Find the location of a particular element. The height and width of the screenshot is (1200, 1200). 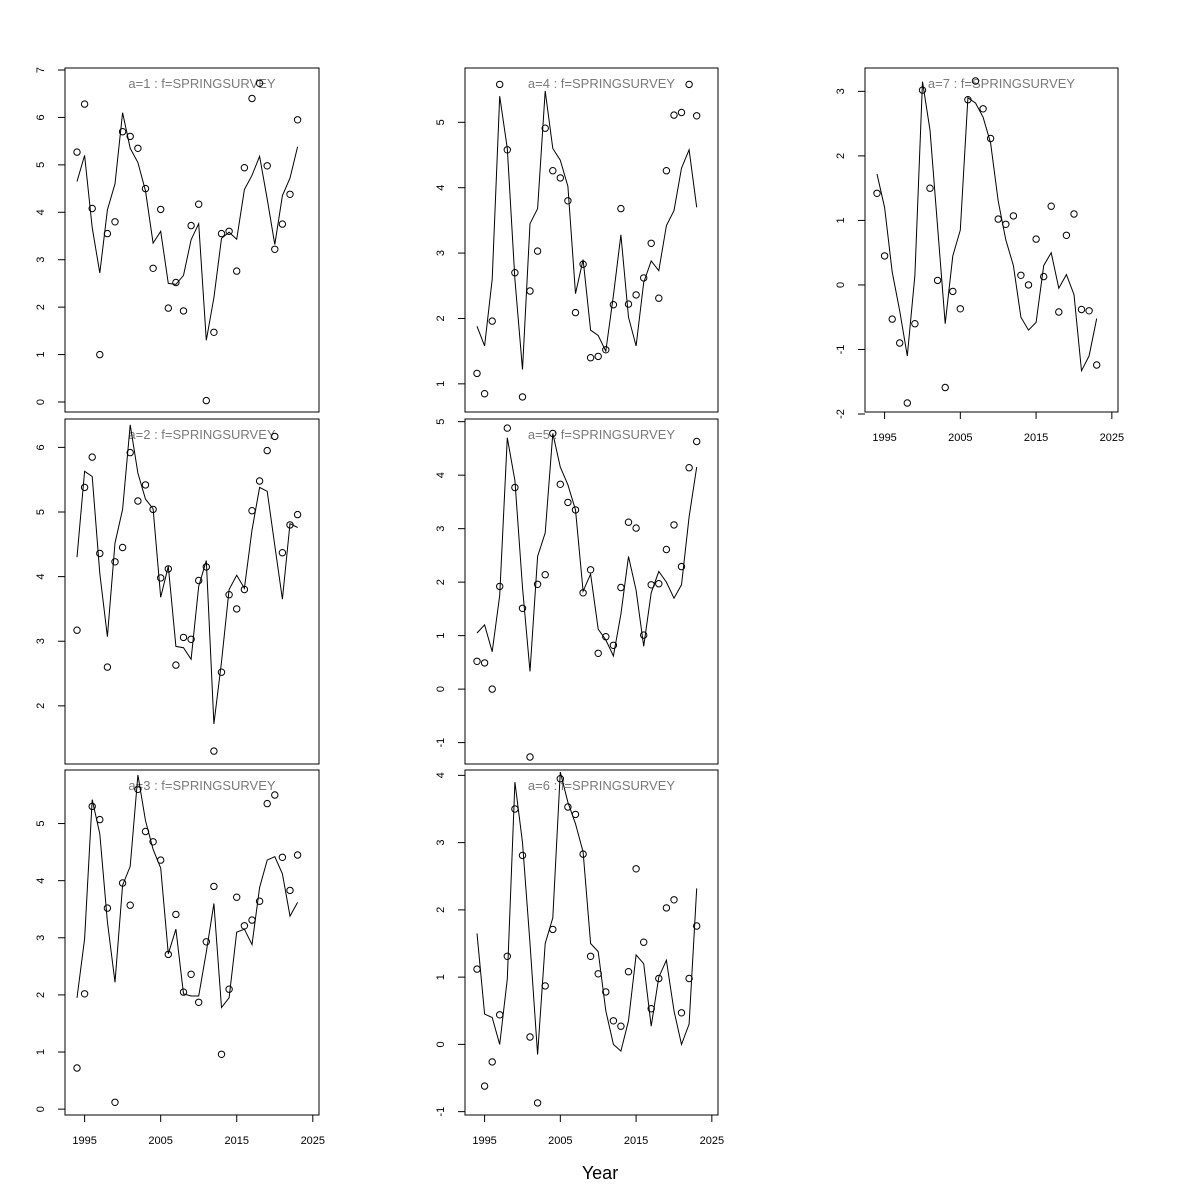

panel-title: a=6 : f=SPRINGSURVEY is located at coordinates (601, 785).